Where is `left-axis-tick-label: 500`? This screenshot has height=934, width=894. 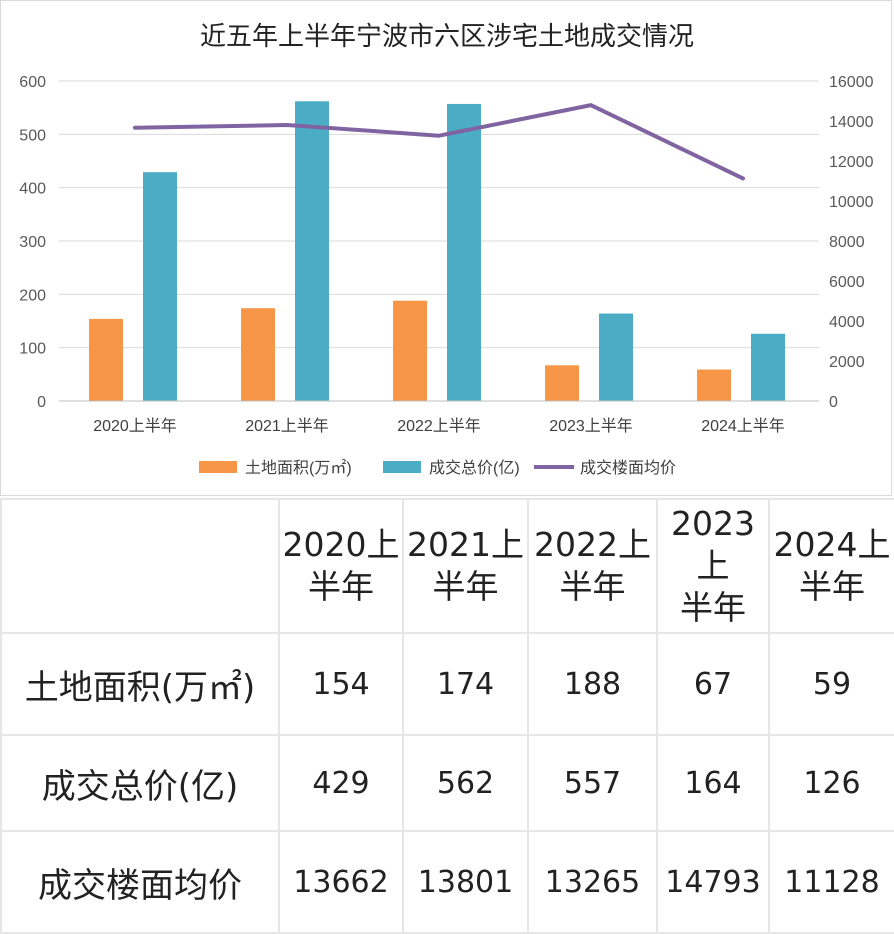 left-axis-tick-label: 500 is located at coordinates (32, 135).